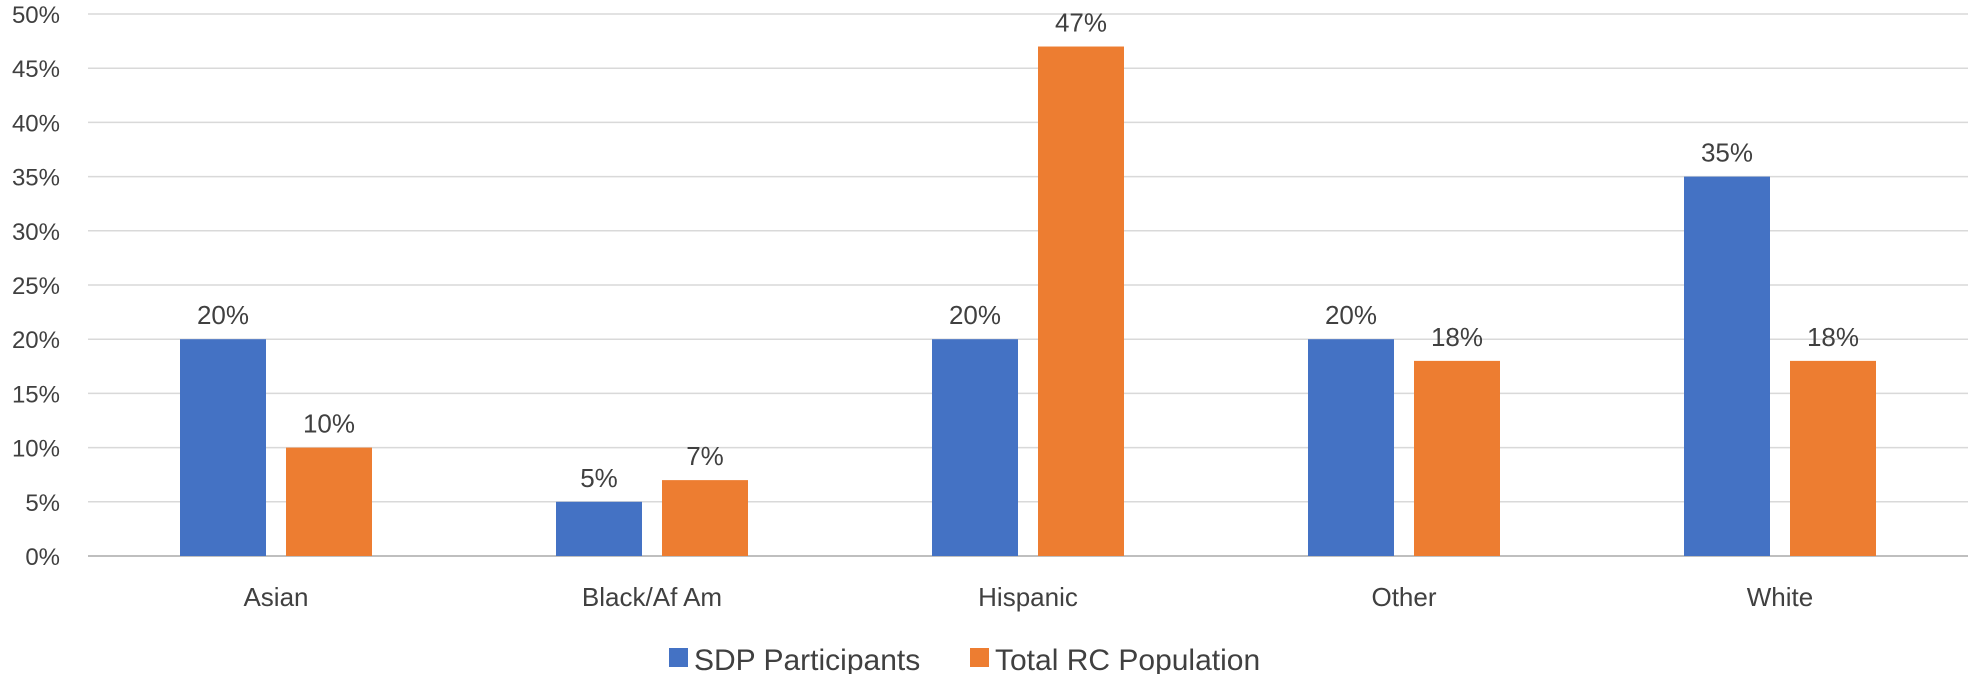 The image size is (1972, 674). I want to click on data-label: 5%, so click(599, 478).